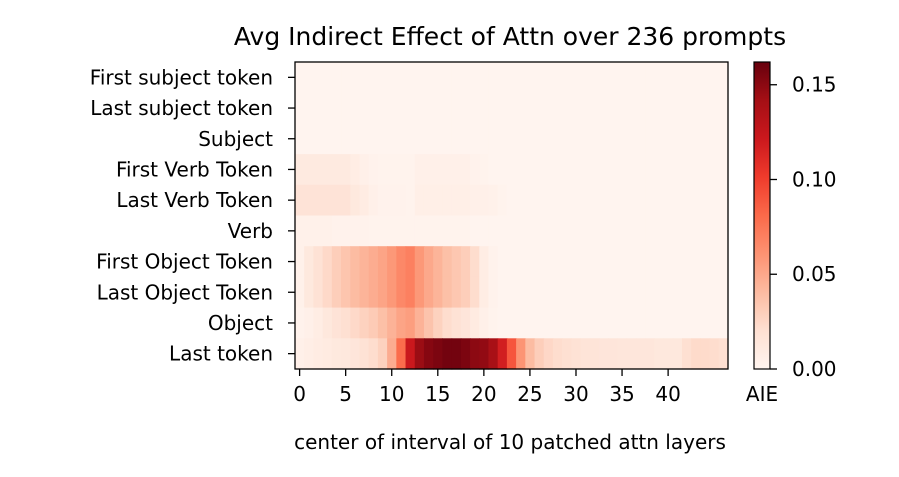  I want to click on colorbar-tick-label: 0.10, so click(814, 179).